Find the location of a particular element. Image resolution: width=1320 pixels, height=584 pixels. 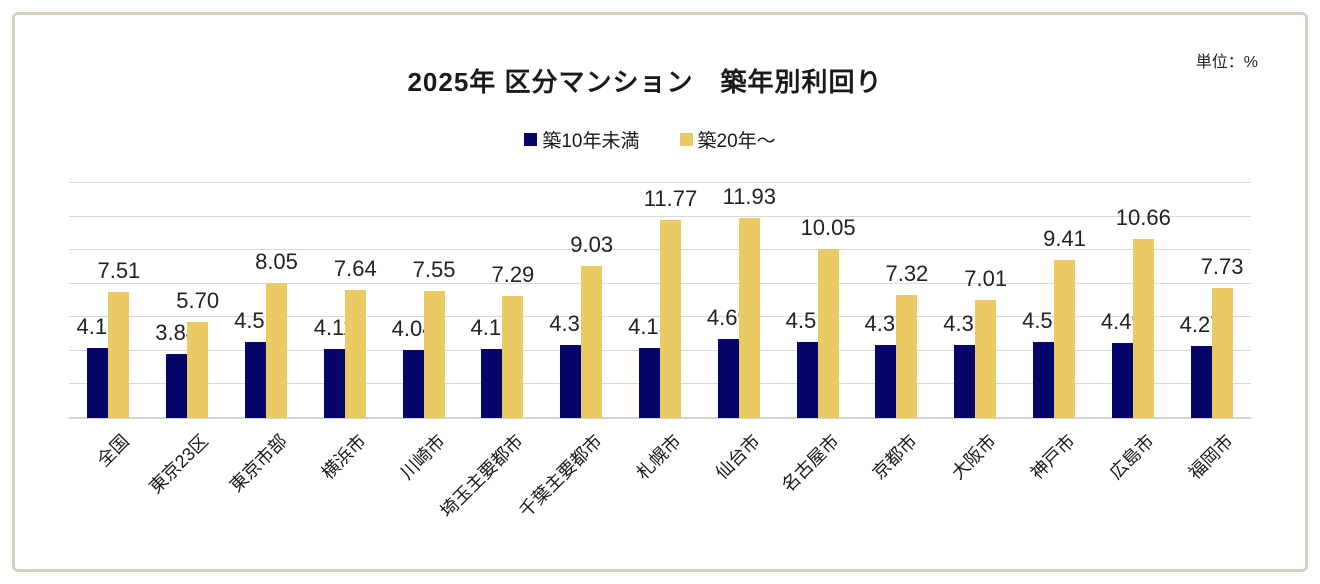

bar-series1-千葉主要都市 is located at coordinates (571, 381).